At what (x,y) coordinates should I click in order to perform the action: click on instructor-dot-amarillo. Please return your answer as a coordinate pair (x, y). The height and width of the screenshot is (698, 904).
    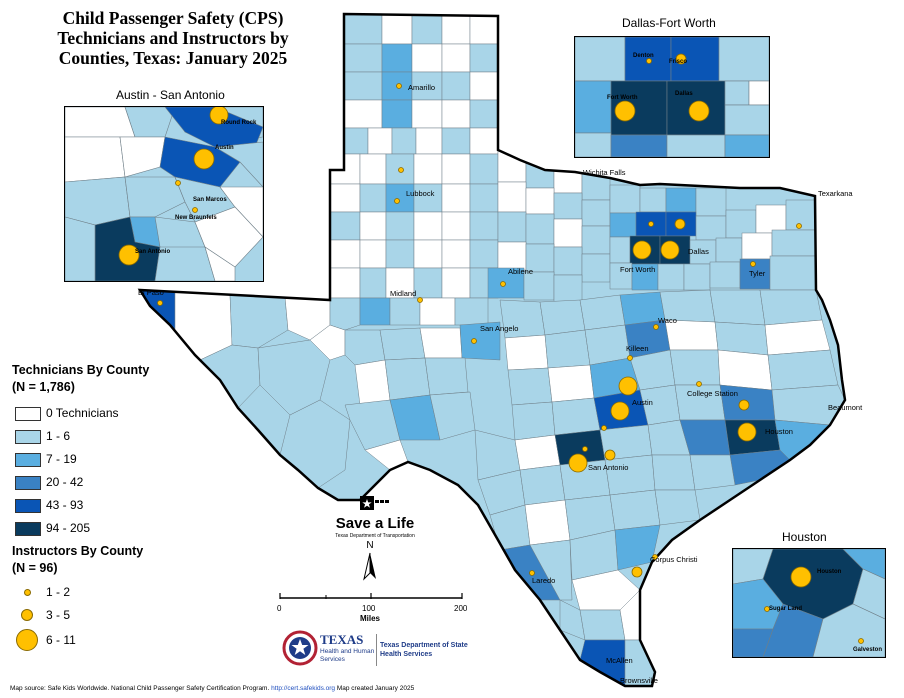
    Looking at the image, I should click on (399, 86).